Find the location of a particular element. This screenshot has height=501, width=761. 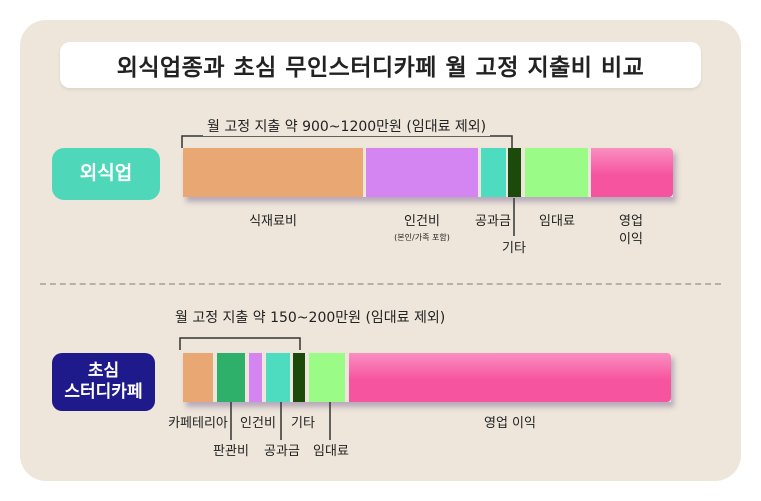

divider is located at coordinates (380, 284).